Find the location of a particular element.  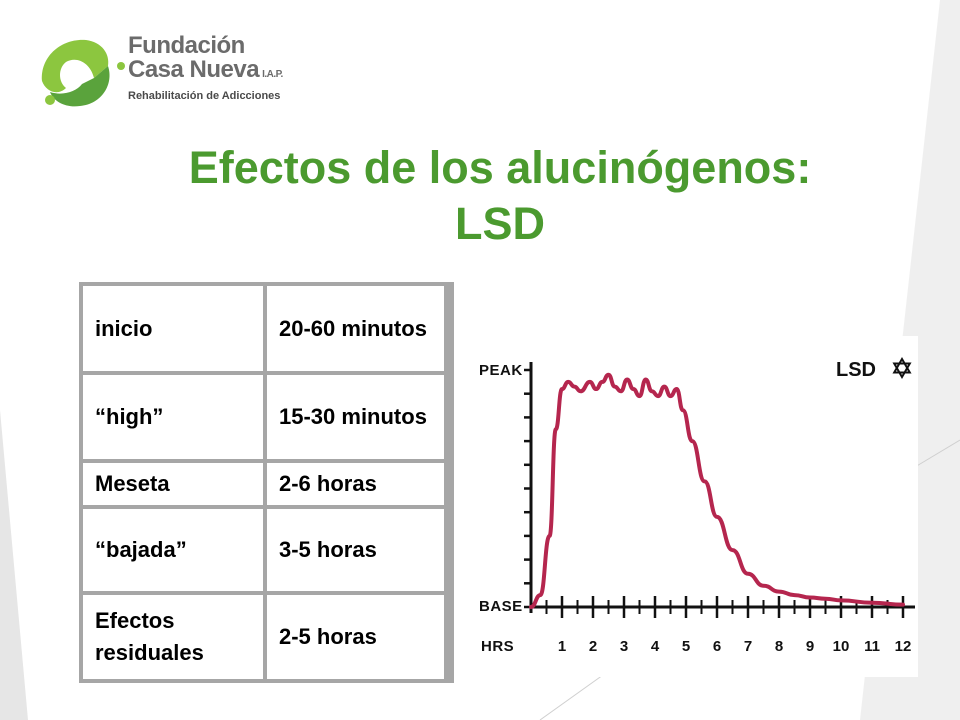

x-tick-label: 11 is located at coordinates (872, 646).